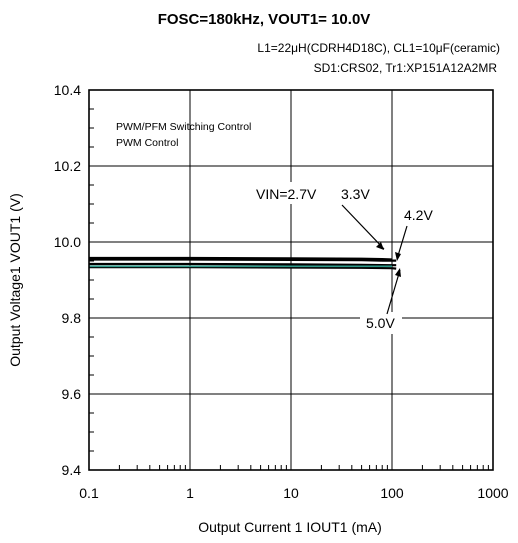  Describe the element at coordinates (67, 280) in the screenshot. I see `y-tick-labels: 9.4 9.6 9.8 10.0 10.2 10.4` at that location.